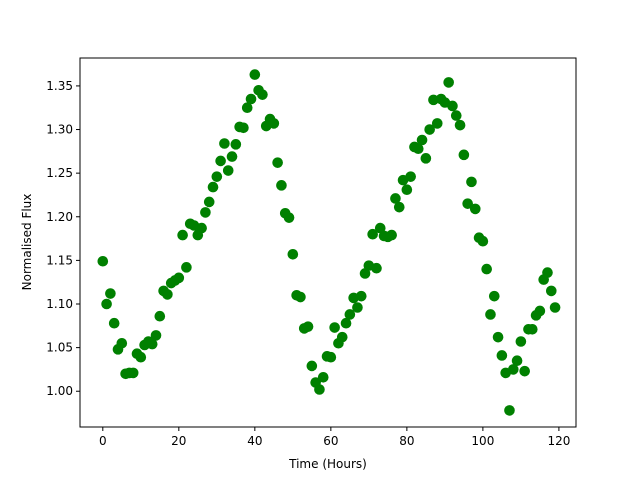  I want to click on y-axis: 1.00 1.05 1.10 1.15 1.20 1.25 1.30 1.35, so click(63, 238).